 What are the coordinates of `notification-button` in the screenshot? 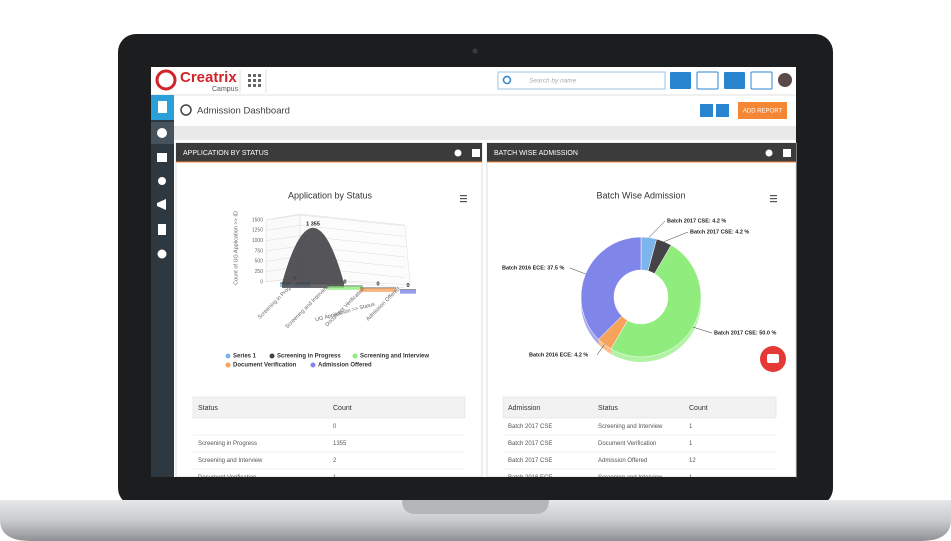 It's located at (680, 80).